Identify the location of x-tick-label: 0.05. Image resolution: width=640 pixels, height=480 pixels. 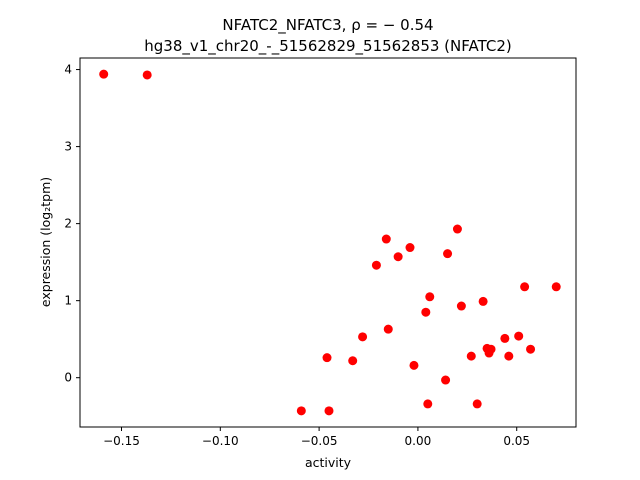
(516, 441).